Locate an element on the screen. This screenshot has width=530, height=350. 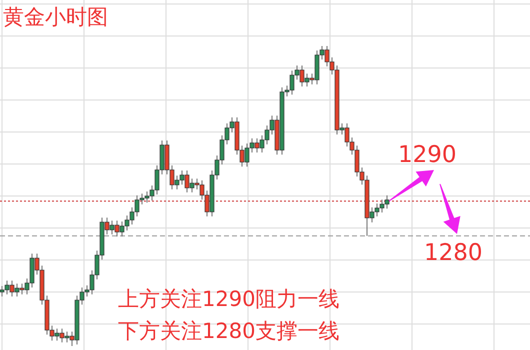
chart-title: 黄金小时图 is located at coordinates (55, 17).